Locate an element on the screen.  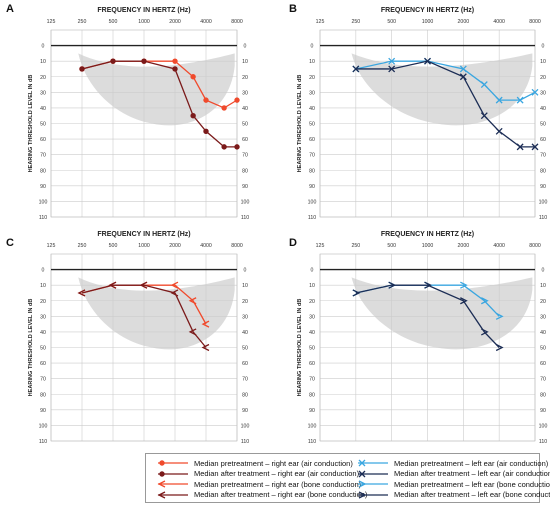
plot-frame is located at coordinates (144, 347).